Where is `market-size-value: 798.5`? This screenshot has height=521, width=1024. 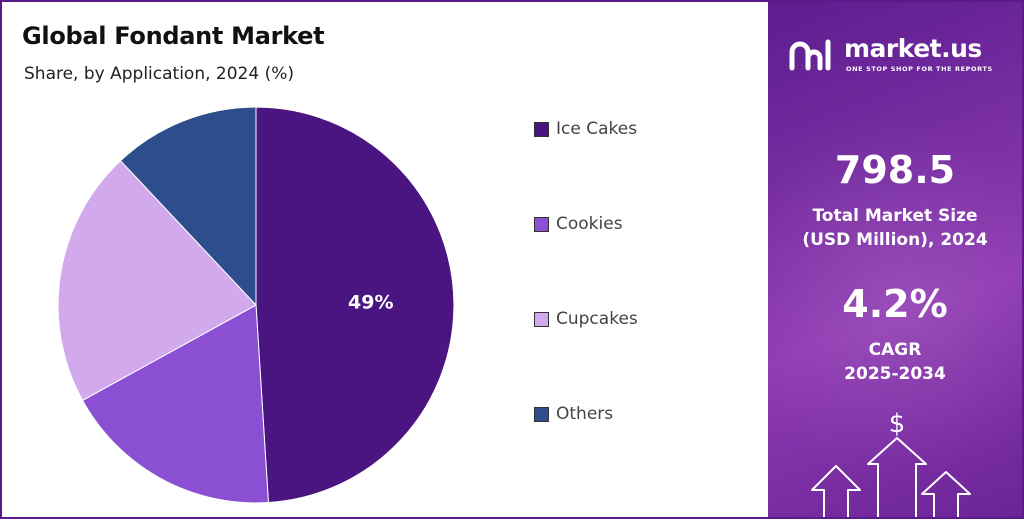 market-size-value: 798.5 is located at coordinates (895, 170).